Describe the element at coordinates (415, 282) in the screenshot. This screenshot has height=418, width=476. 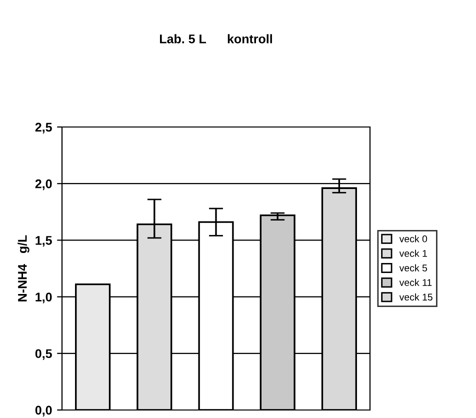
I see `legend-label: veck 11` at that location.